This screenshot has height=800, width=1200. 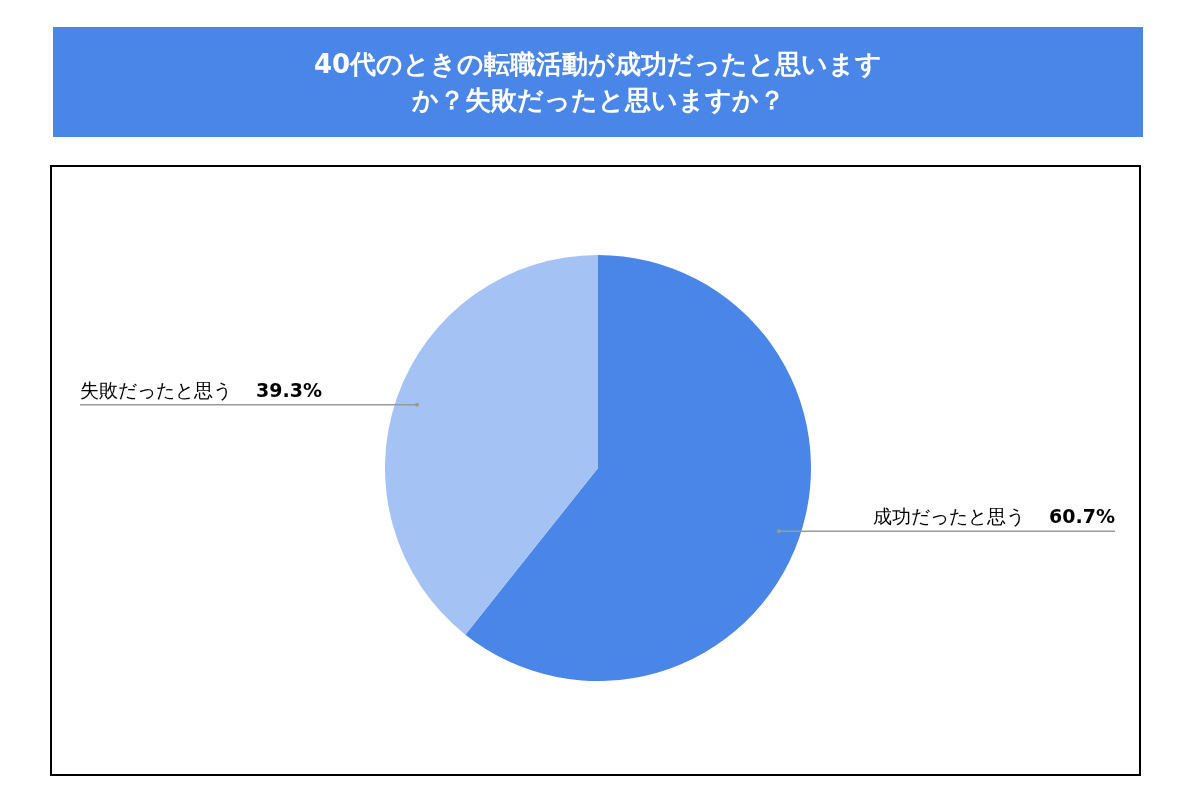 I want to click on data-label: 60.7%, so click(x=1082, y=516).